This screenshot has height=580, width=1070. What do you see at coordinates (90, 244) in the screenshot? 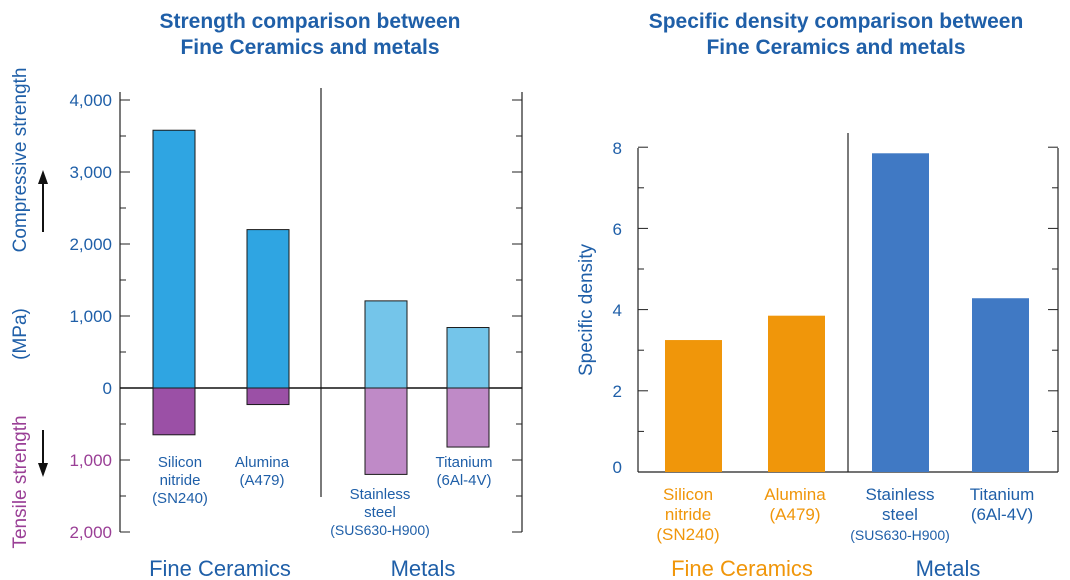
I see `y-tick-2000: 2,000` at bounding box center [90, 244].